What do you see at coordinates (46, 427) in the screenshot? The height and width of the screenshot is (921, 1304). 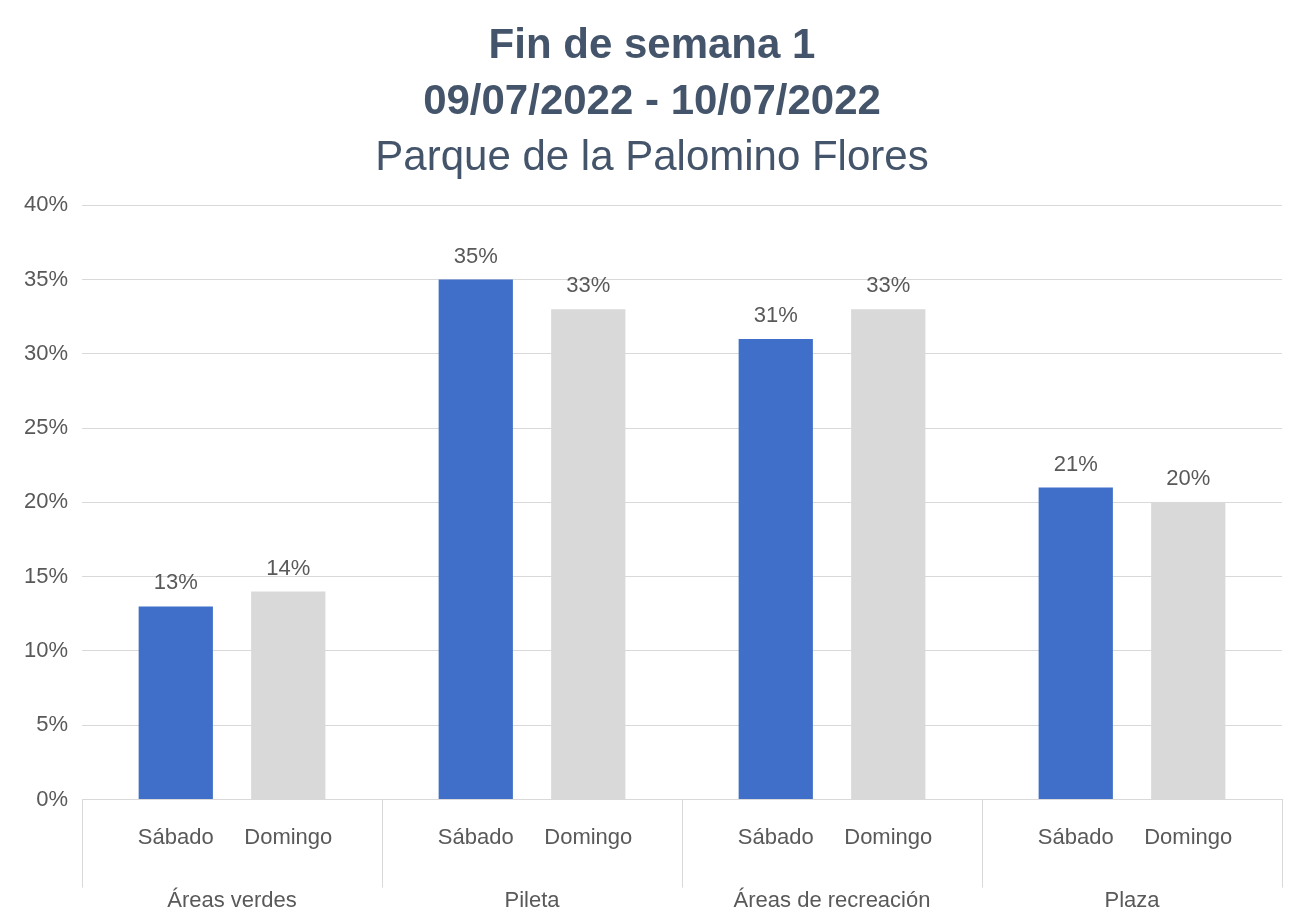 I see `y-tick-label: 25%` at bounding box center [46, 427].